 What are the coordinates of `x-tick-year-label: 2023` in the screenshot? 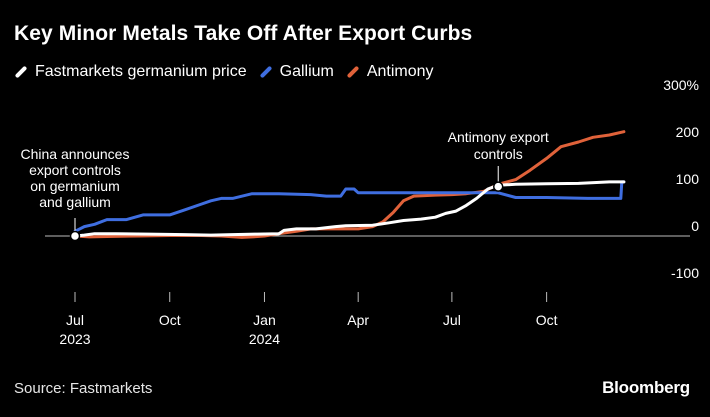 It's located at (74, 339).